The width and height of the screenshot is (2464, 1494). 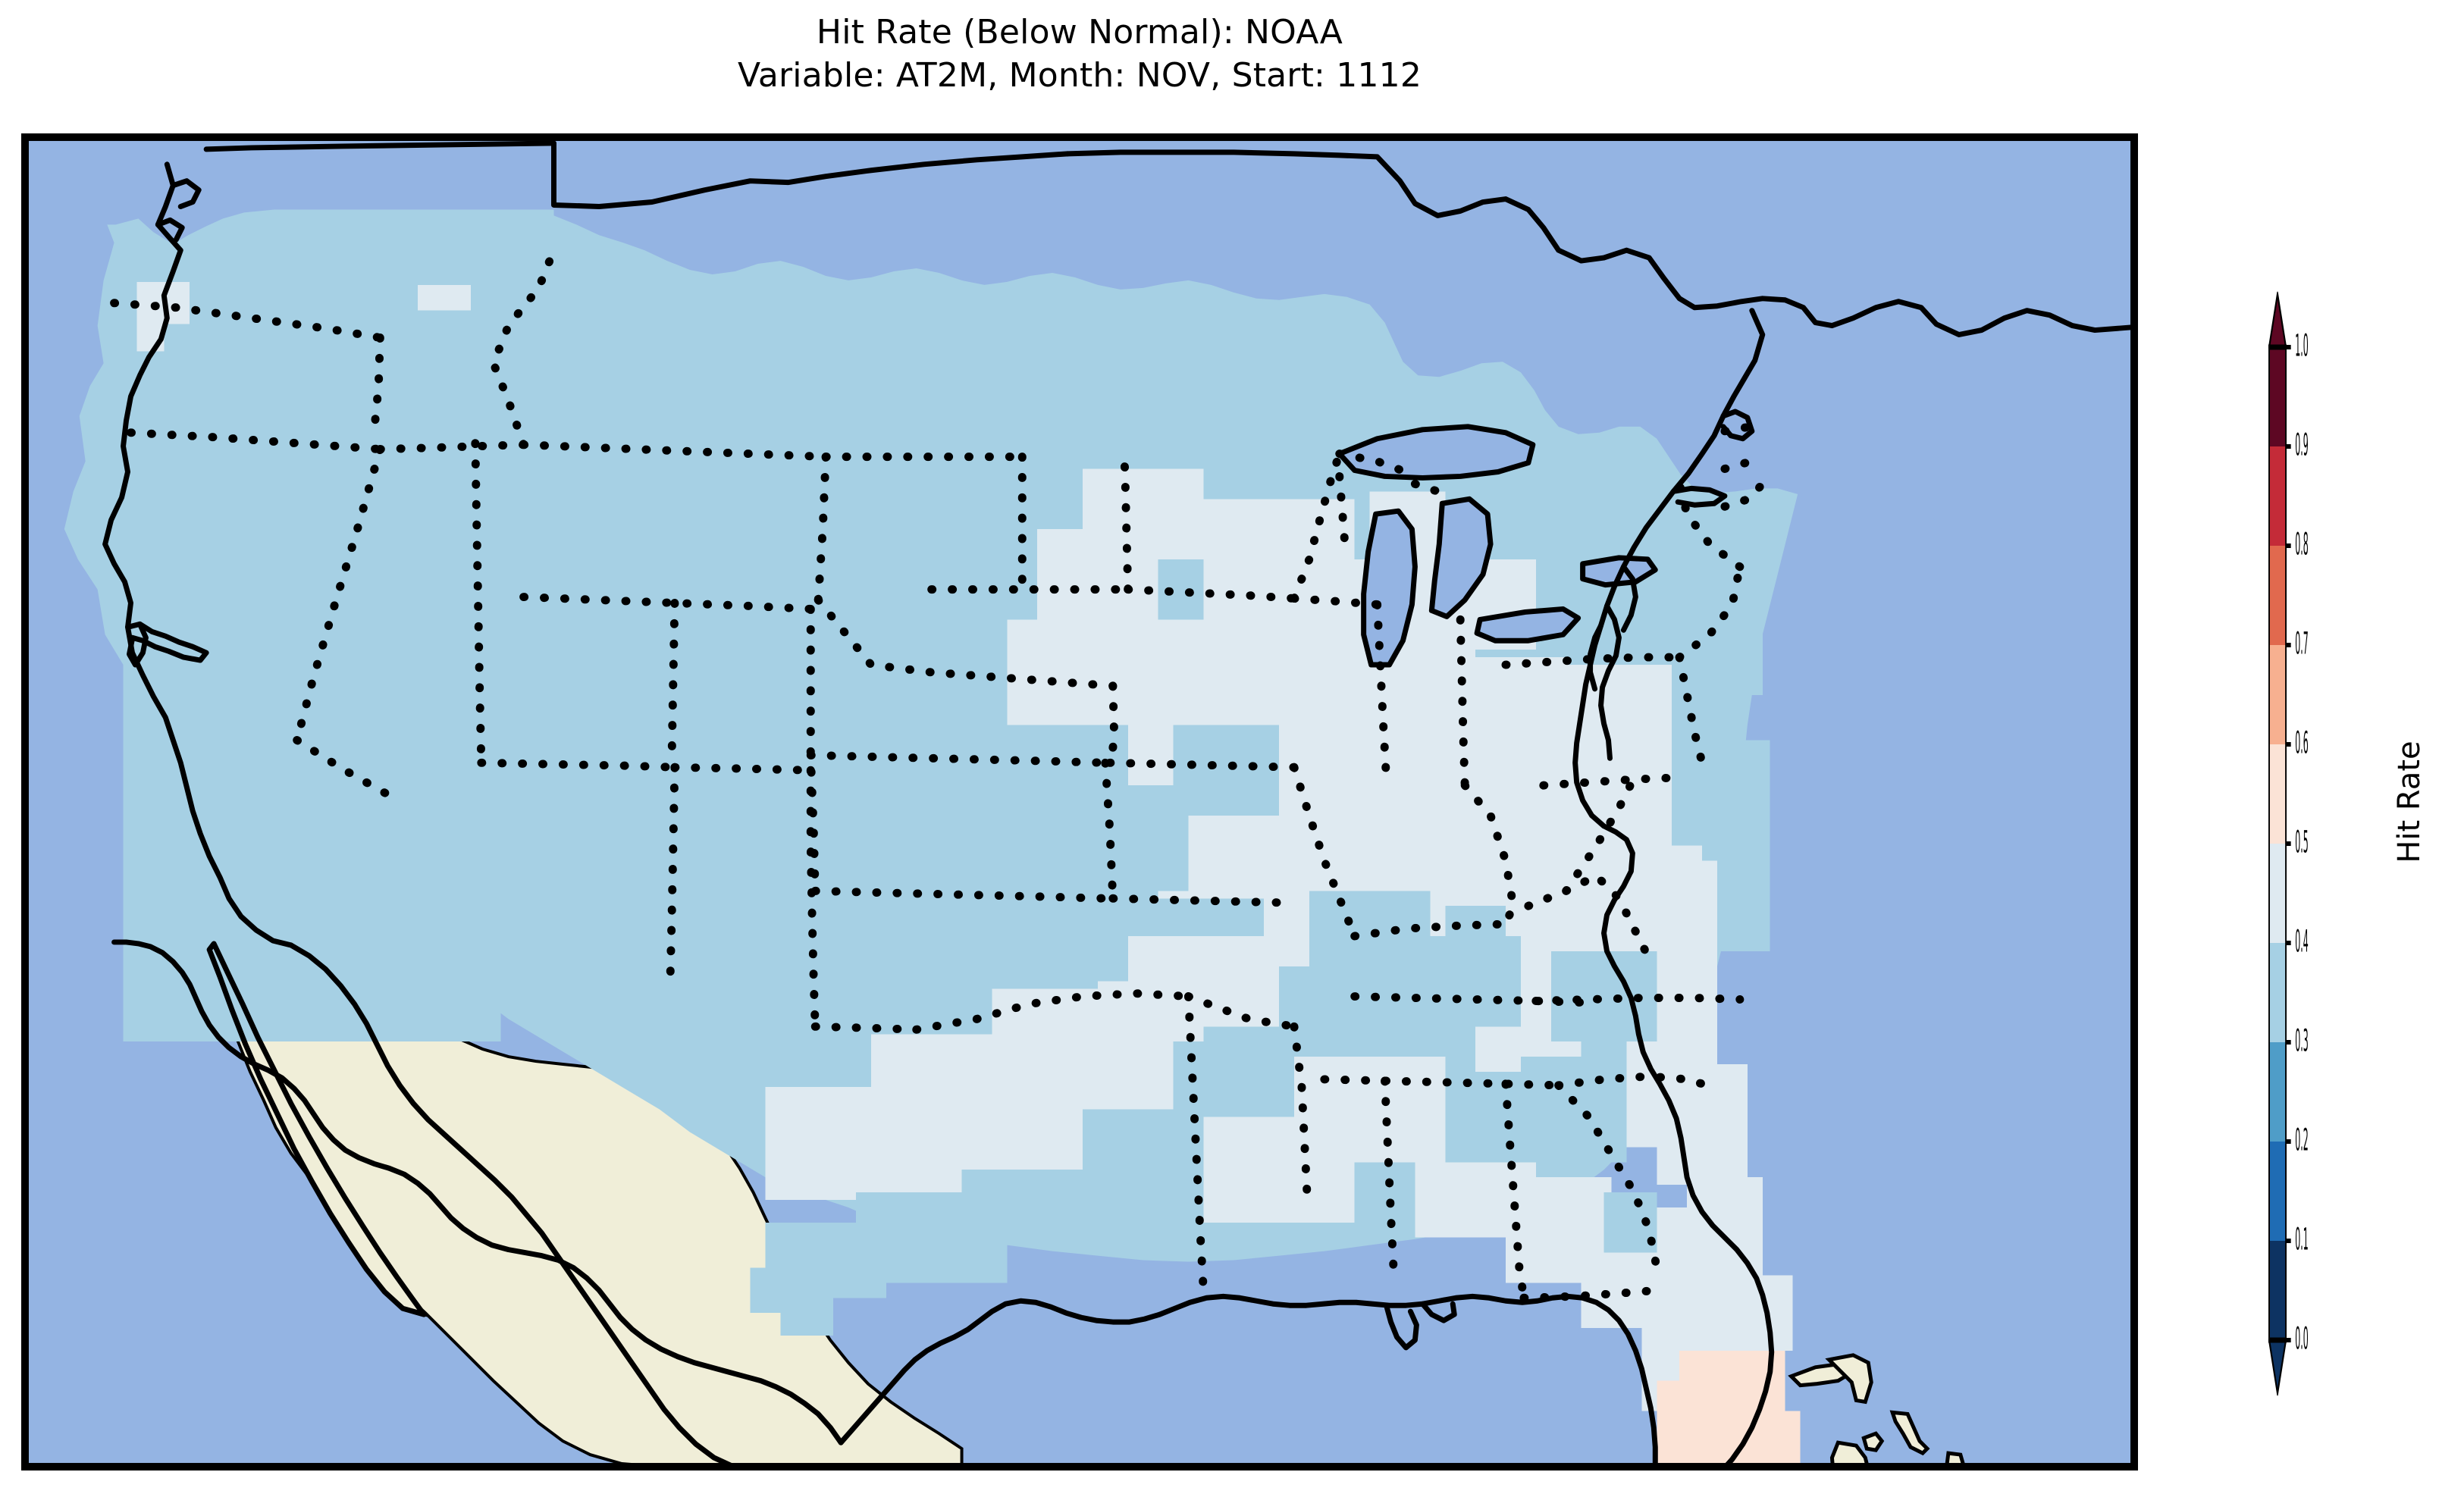 I want to click on title-line-1: Hit Rate (Below Normal): NOAA, so click(x=1079, y=32).